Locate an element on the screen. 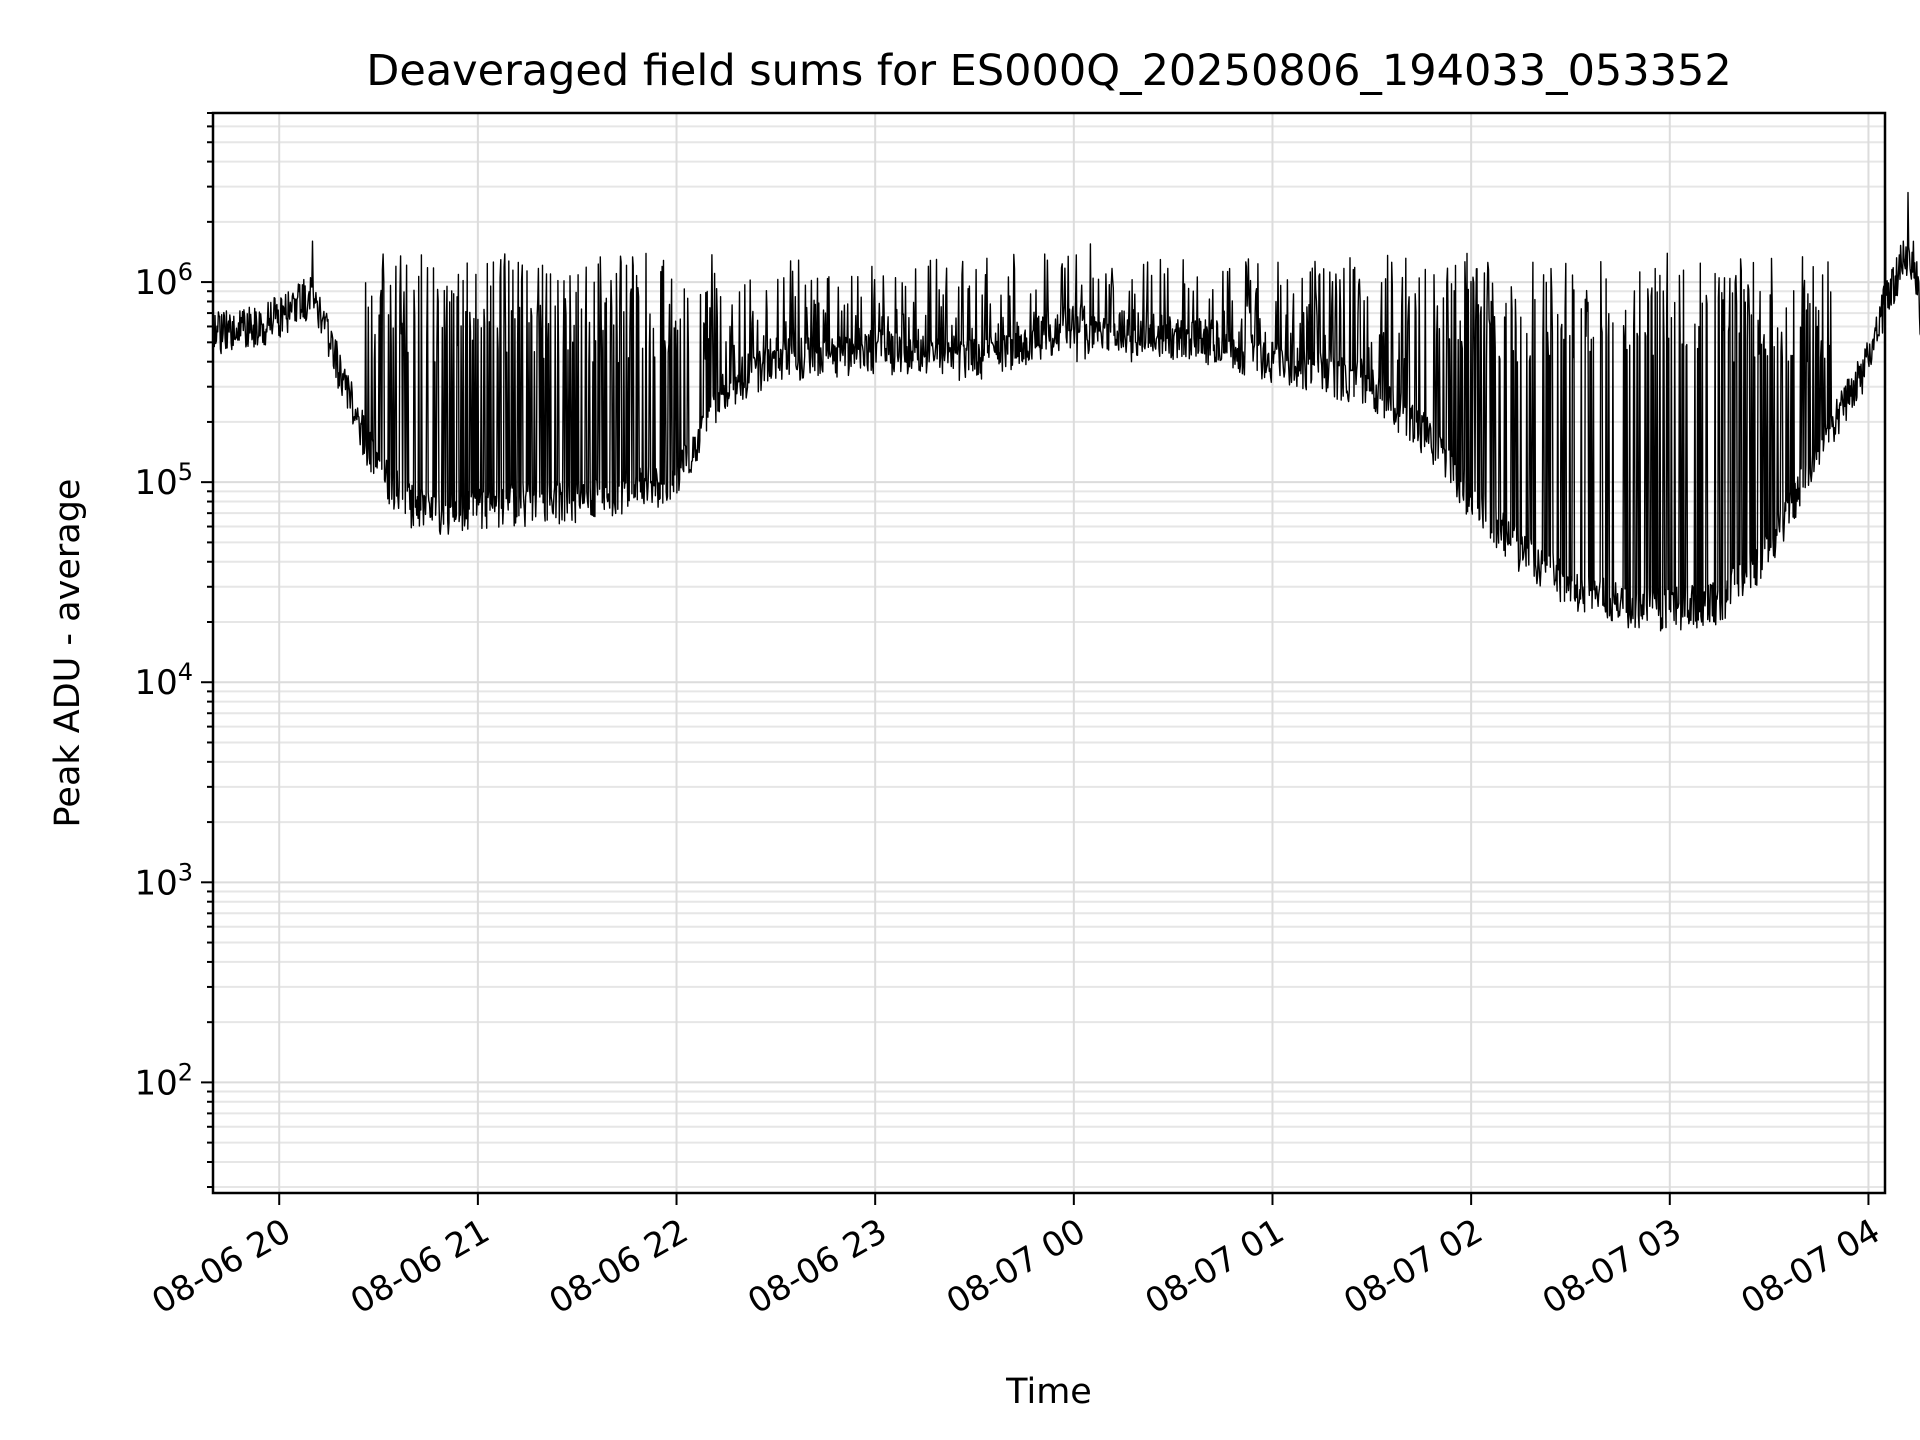 The height and width of the screenshot is (1440, 1920). x-tick-label: 08-06 21 is located at coordinates (420, 1266).